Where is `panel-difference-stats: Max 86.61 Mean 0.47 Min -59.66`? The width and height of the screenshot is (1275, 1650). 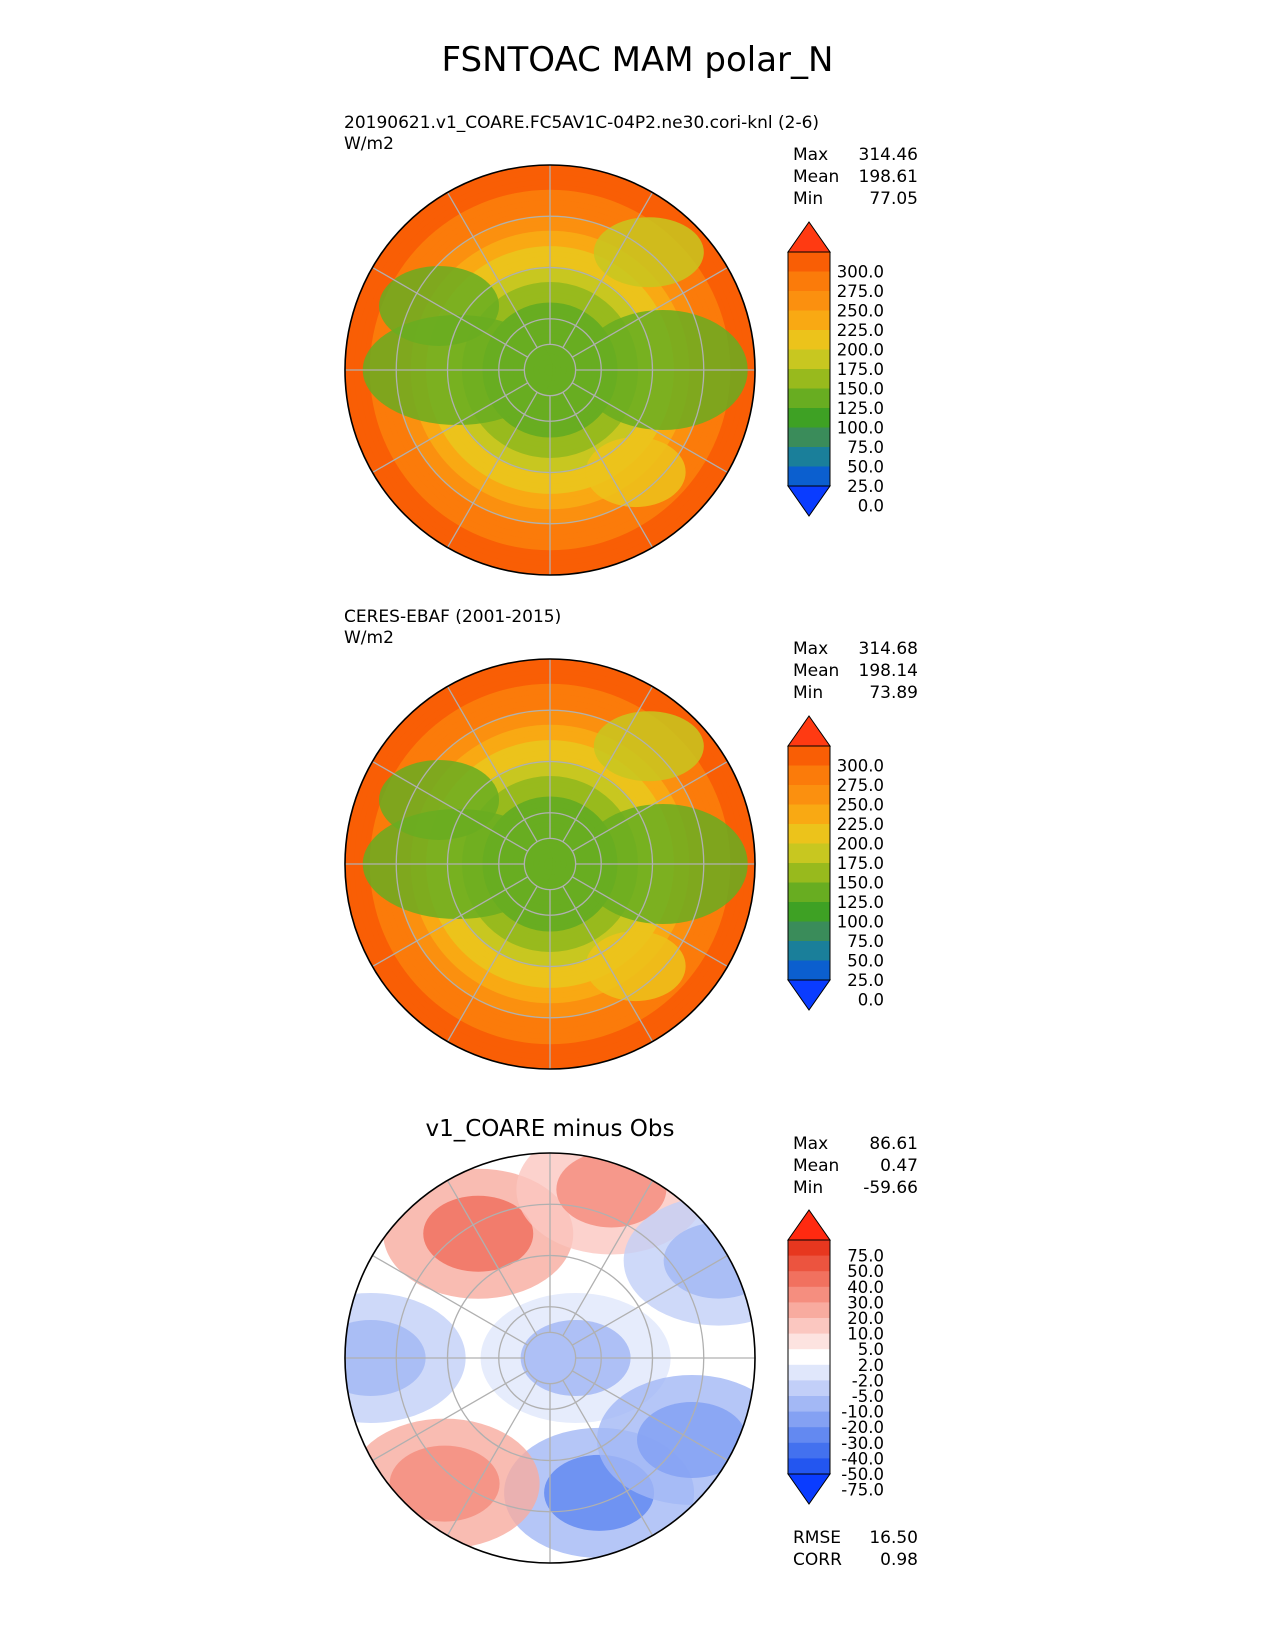
panel-difference-stats: Max 86.61 Mean 0.47 Min -59.66 is located at coordinates (855, 1166).